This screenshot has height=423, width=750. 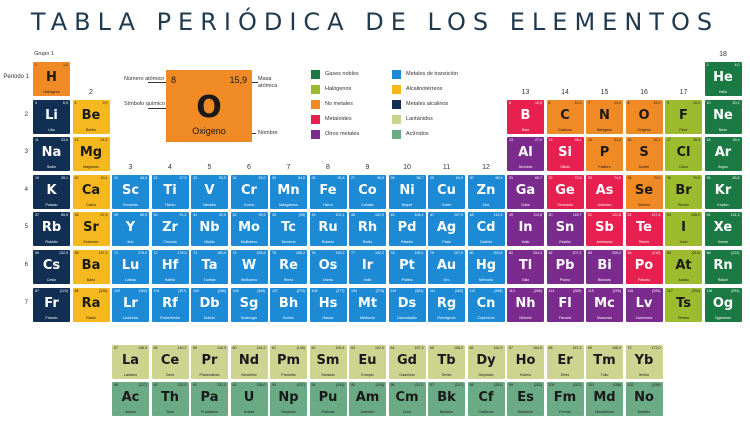 I want to click on element-co: 27 58,9 Co Cobalto, so click(x=367, y=191).